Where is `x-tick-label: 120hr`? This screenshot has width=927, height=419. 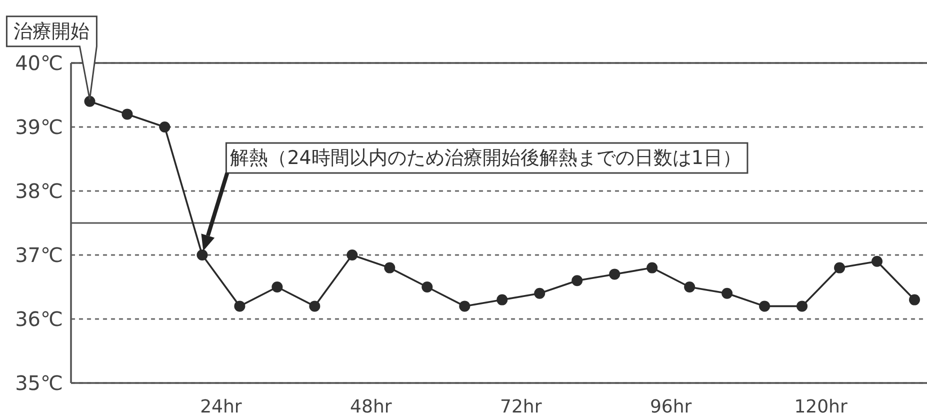 x-tick-label: 120hr is located at coordinates (821, 407).